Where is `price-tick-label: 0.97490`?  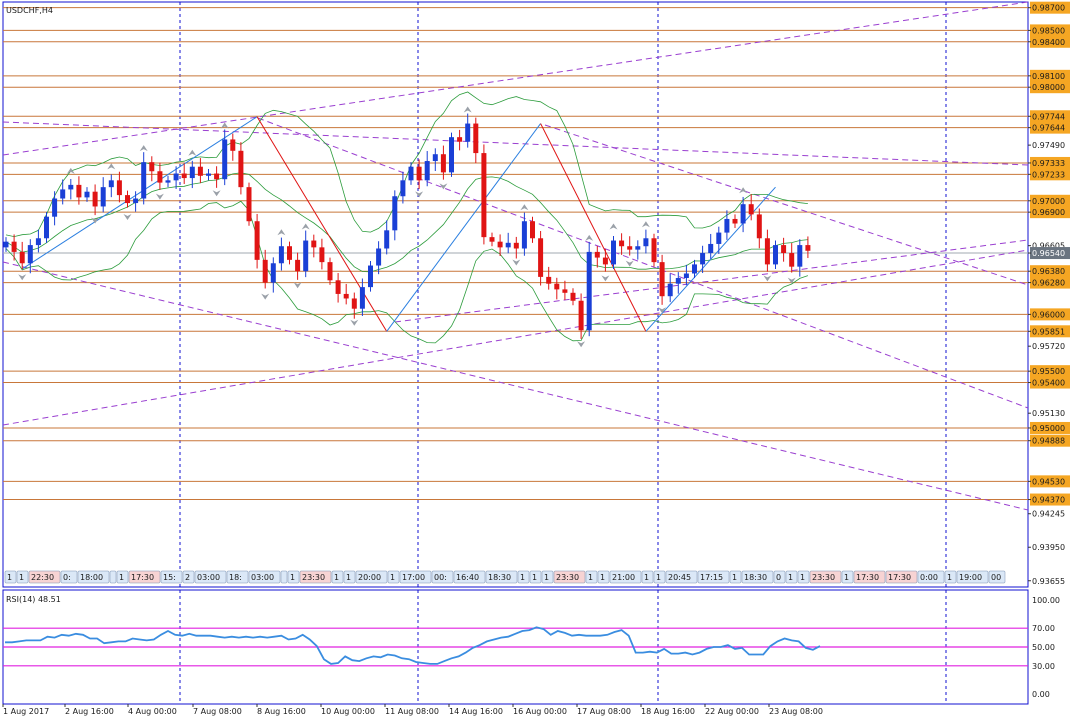 price-tick-label: 0.97490 is located at coordinates (1048, 145).